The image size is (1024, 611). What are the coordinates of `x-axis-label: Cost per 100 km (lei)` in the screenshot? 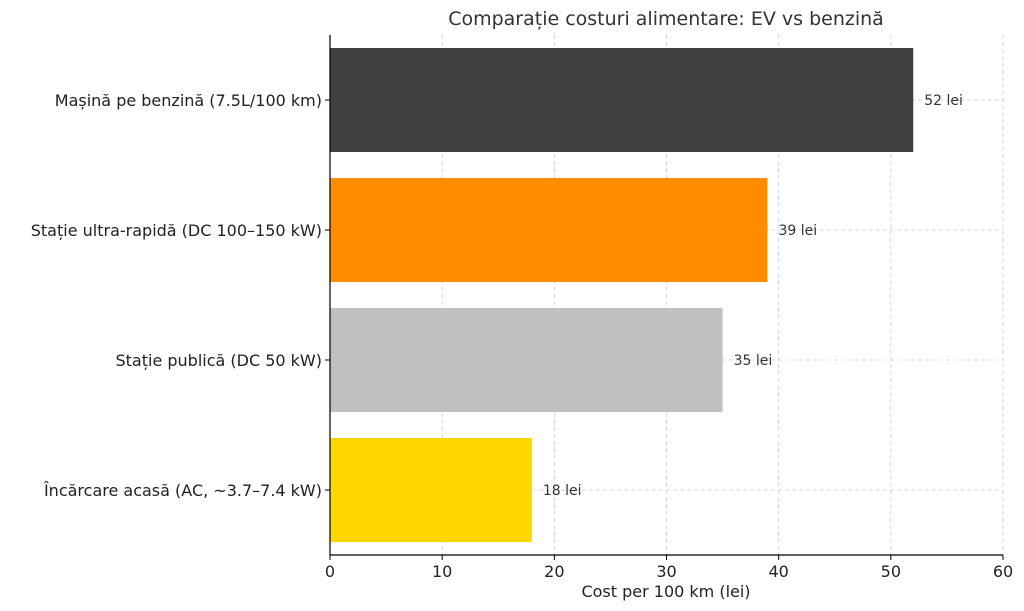 It's located at (665, 591).